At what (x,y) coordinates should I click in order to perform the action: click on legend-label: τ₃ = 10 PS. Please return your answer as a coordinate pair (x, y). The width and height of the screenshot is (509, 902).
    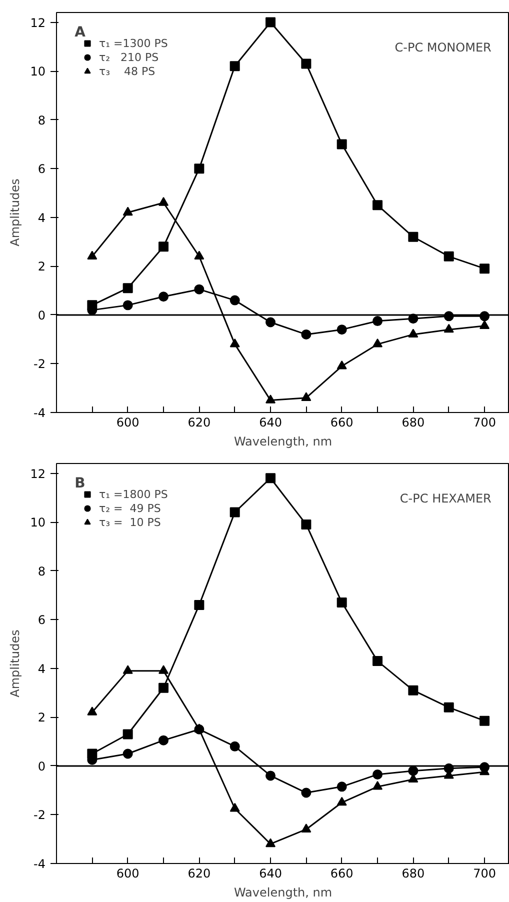
    Looking at the image, I should click on (130, 522).